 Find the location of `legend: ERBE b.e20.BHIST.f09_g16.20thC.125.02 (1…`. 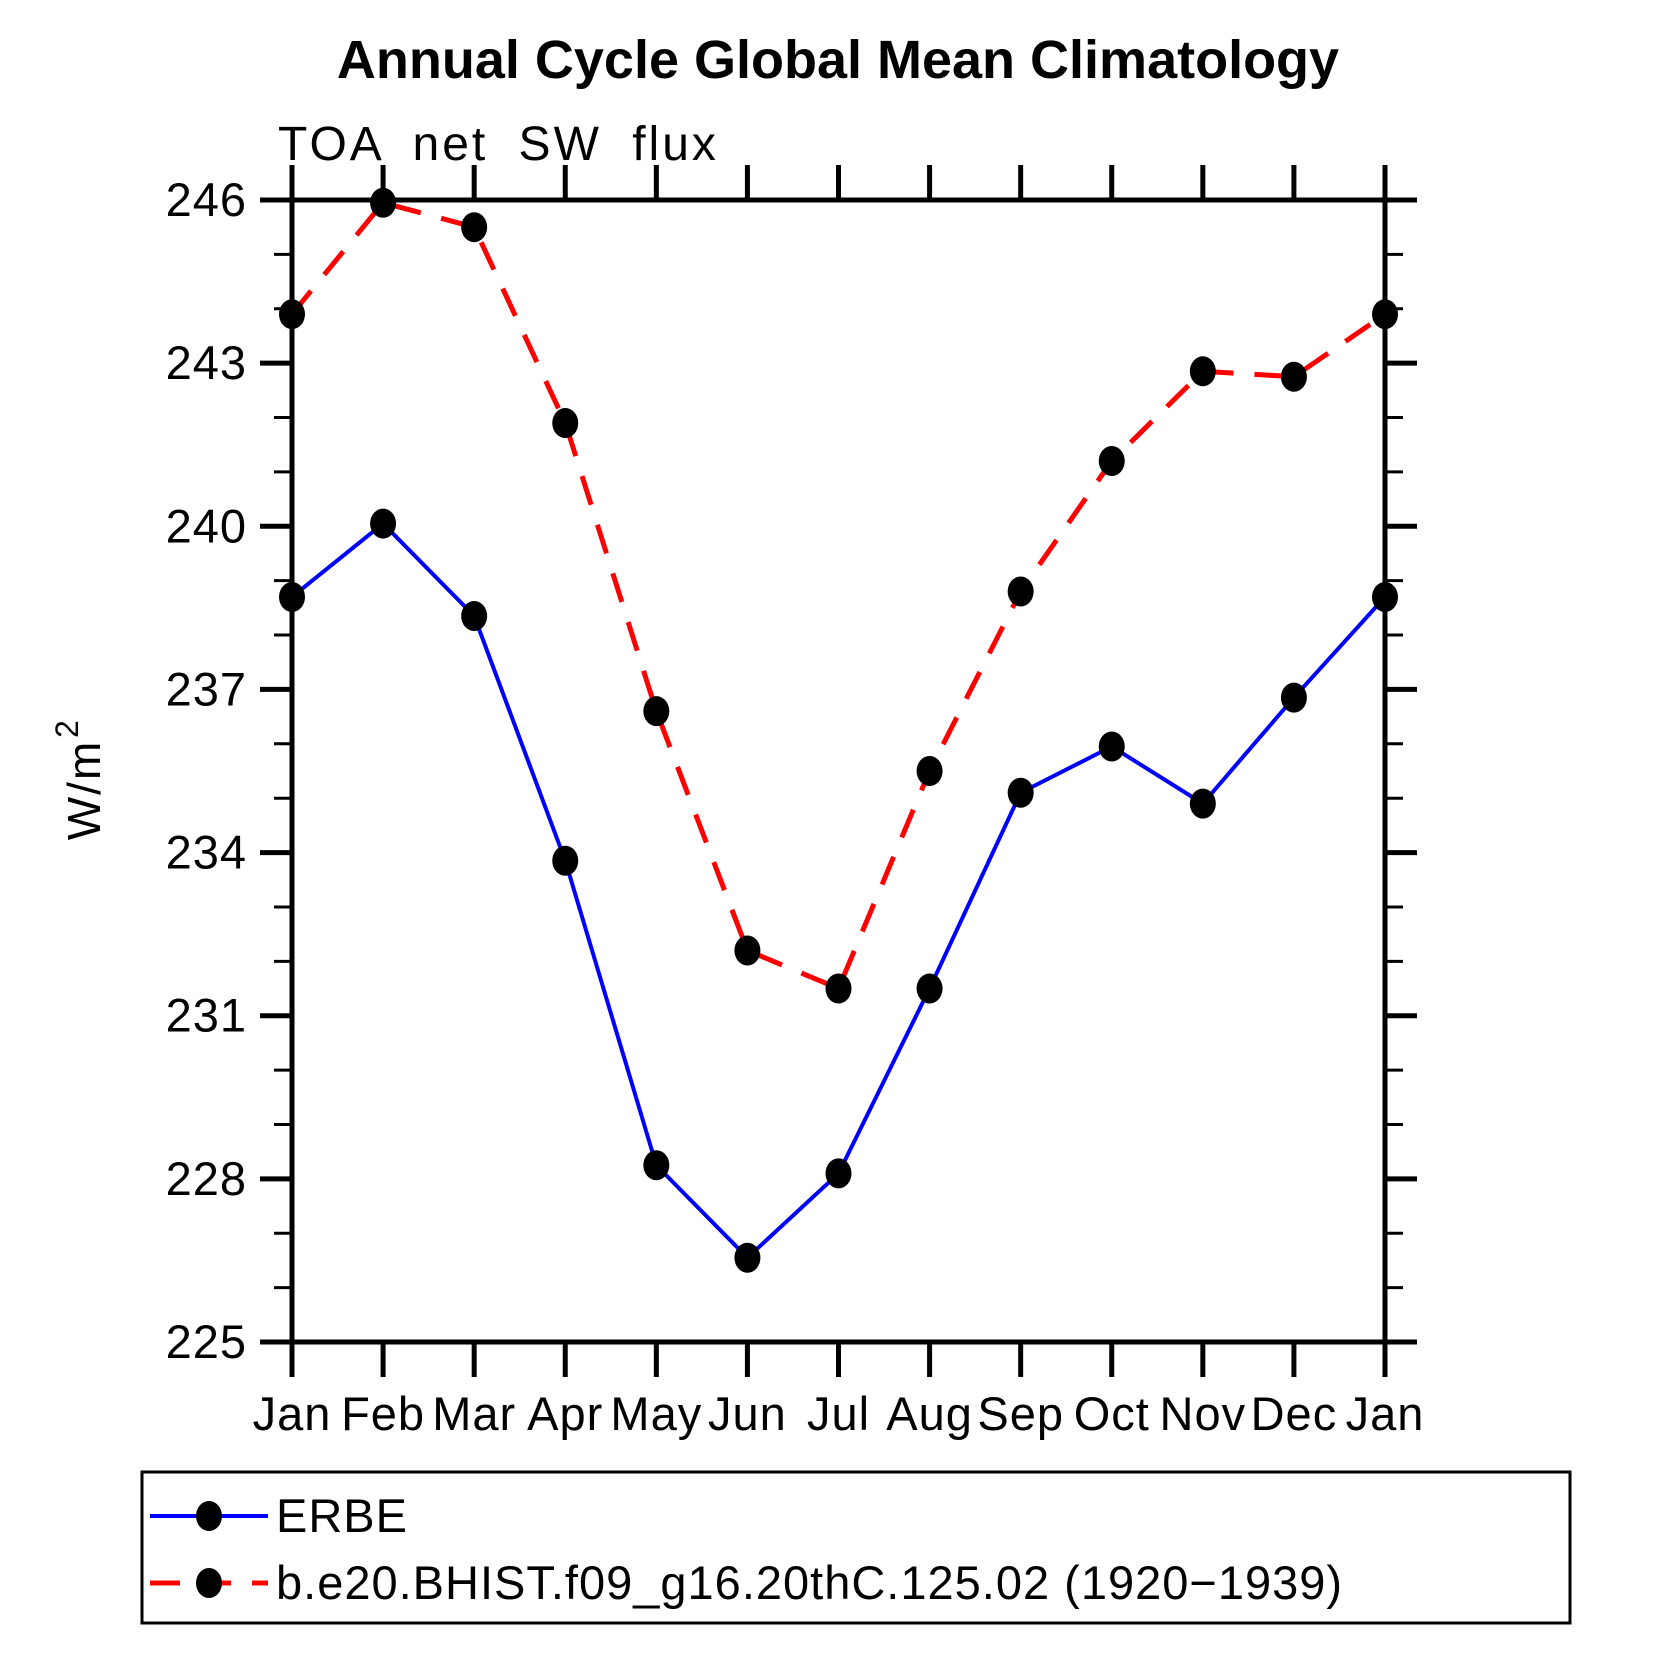

legend: ERBE b.e20.BHIST.f09_g16.20thC.125.02 (1… is located at coordinates (856, 1547).